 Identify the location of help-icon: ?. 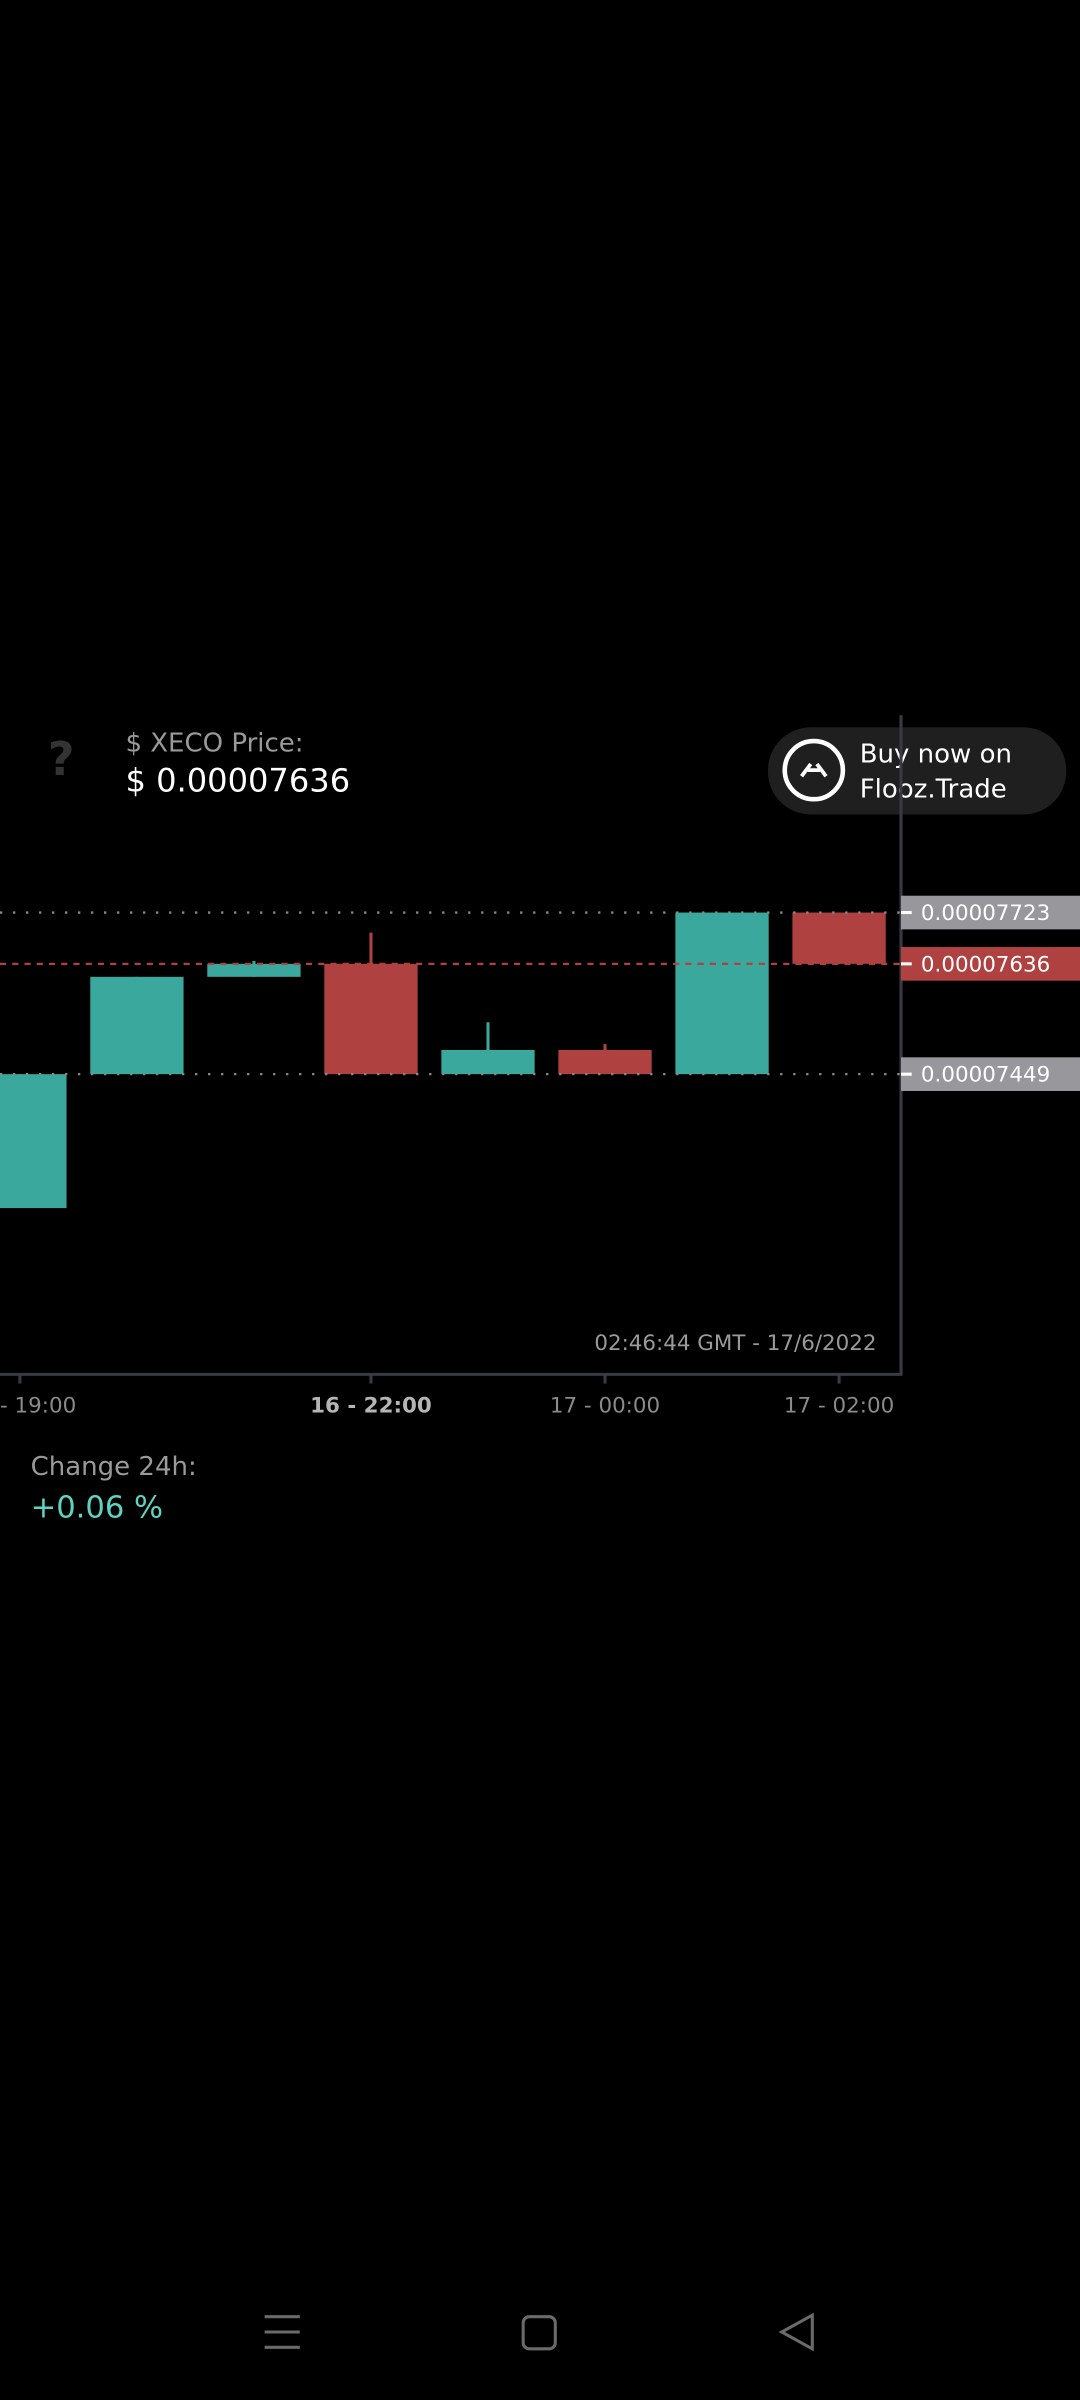
(61, 759).